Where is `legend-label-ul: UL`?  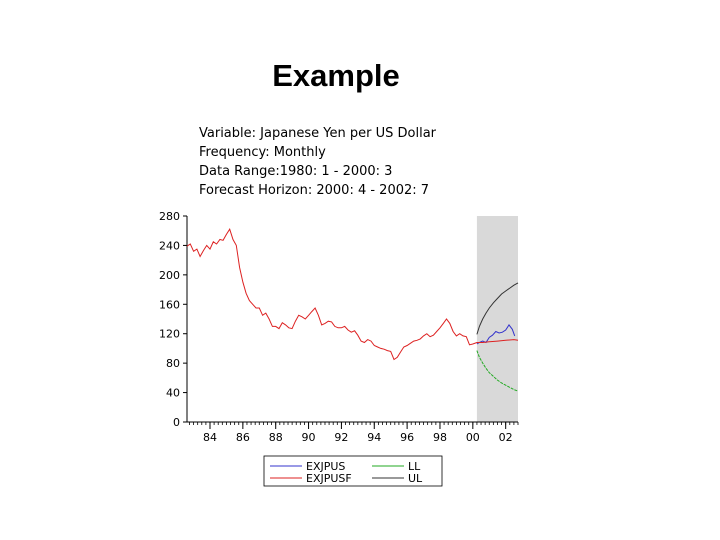
legend-label-ul: UL is located at coordinates (415, 478).